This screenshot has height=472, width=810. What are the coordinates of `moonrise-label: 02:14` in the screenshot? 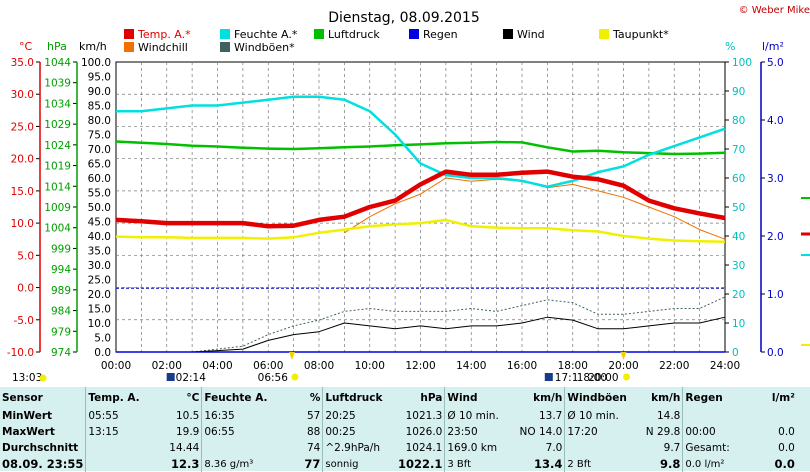 It's located at (191, 378).